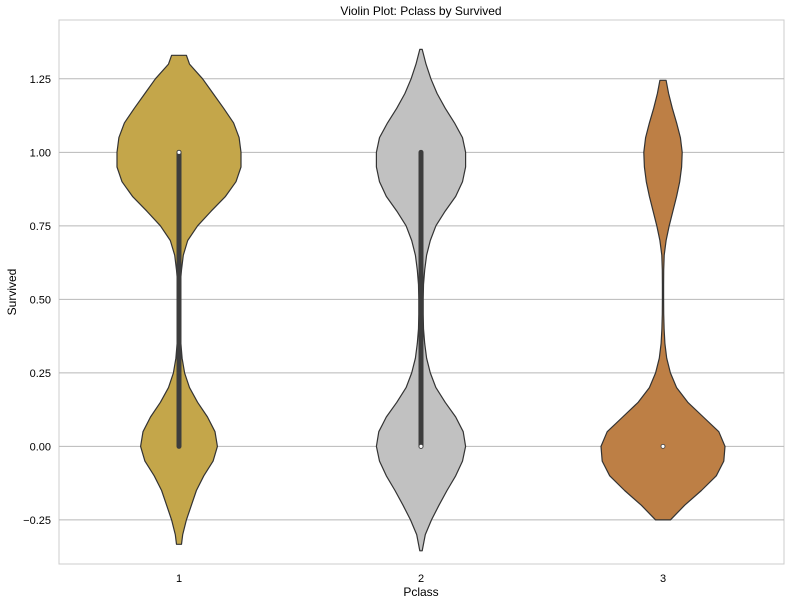  What do you see at coordinates (12, 292) in the screenshot?
I see `y-axis-label: Survived` at bounding box center [12, 292].